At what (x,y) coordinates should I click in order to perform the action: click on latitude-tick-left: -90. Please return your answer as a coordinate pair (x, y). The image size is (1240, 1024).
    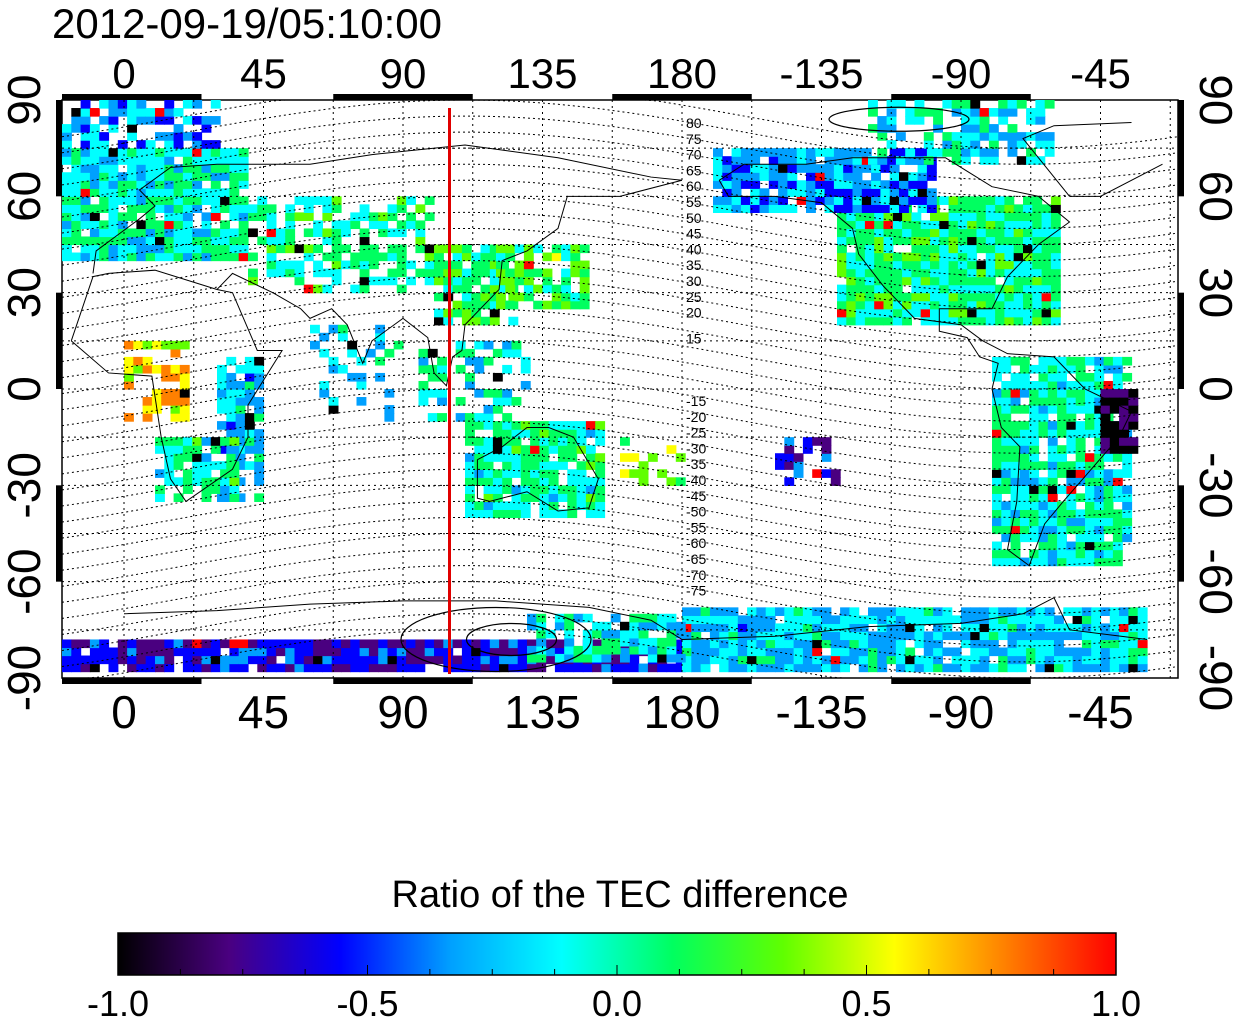
    Looking at the image, I should click on (25, 678).